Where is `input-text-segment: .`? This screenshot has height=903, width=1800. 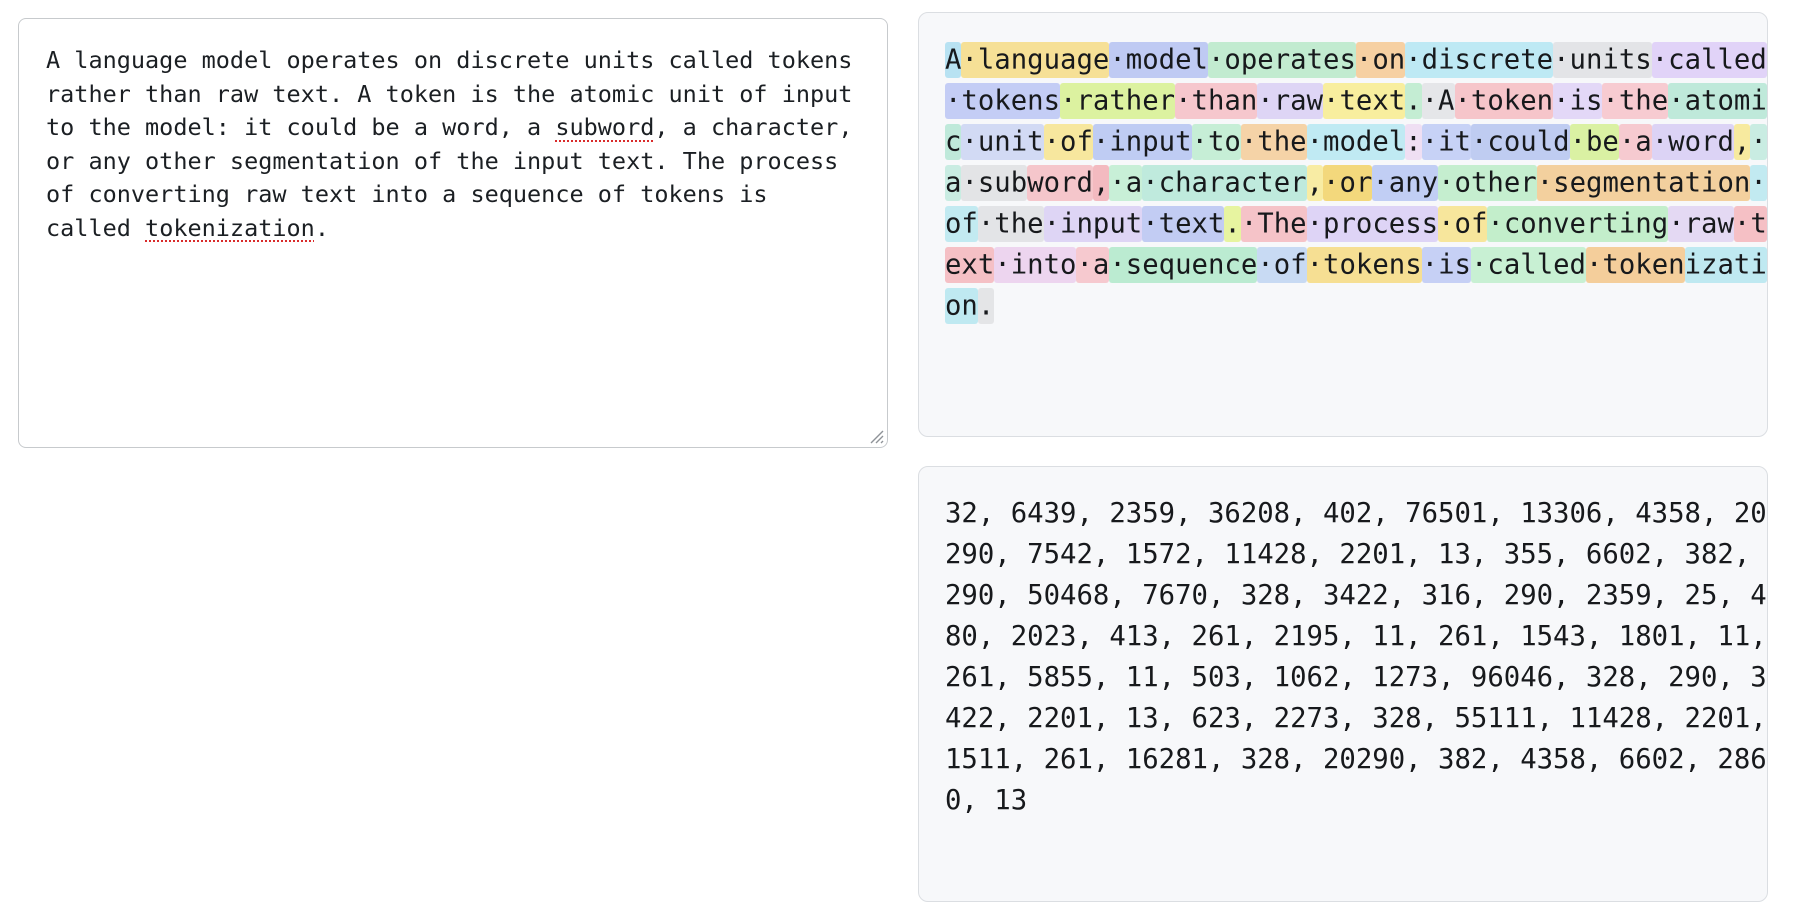
input-text-segment: . is located at coordinates (321, 227).